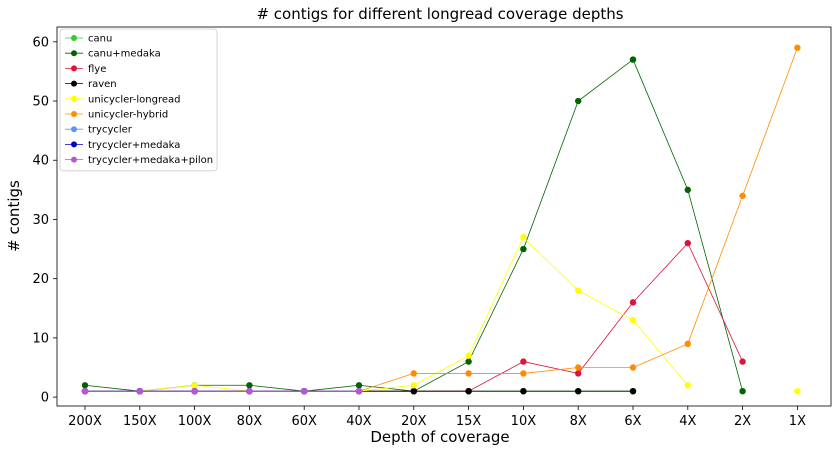 The image size is (838, 451). I want to click on legend-label-unicycler-hybrid: unicycler-hybrid, so click(128, 115).